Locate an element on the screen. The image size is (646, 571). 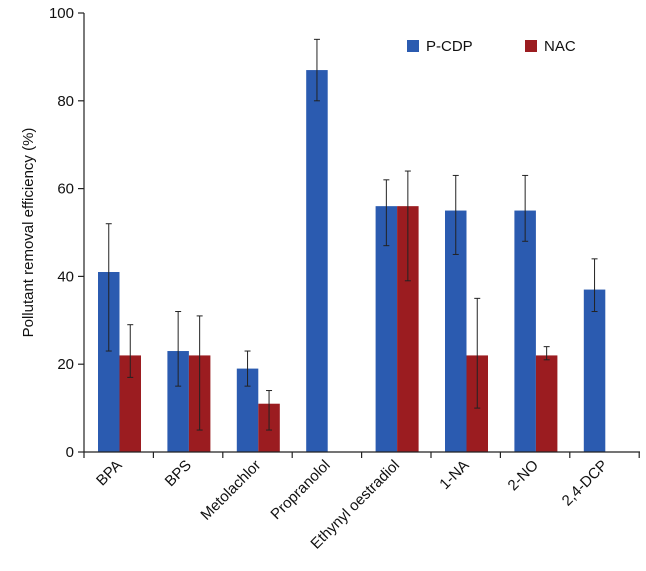
y-axis-title: Pollutant removal efficiency (%) is located at coordinates (28, 233).